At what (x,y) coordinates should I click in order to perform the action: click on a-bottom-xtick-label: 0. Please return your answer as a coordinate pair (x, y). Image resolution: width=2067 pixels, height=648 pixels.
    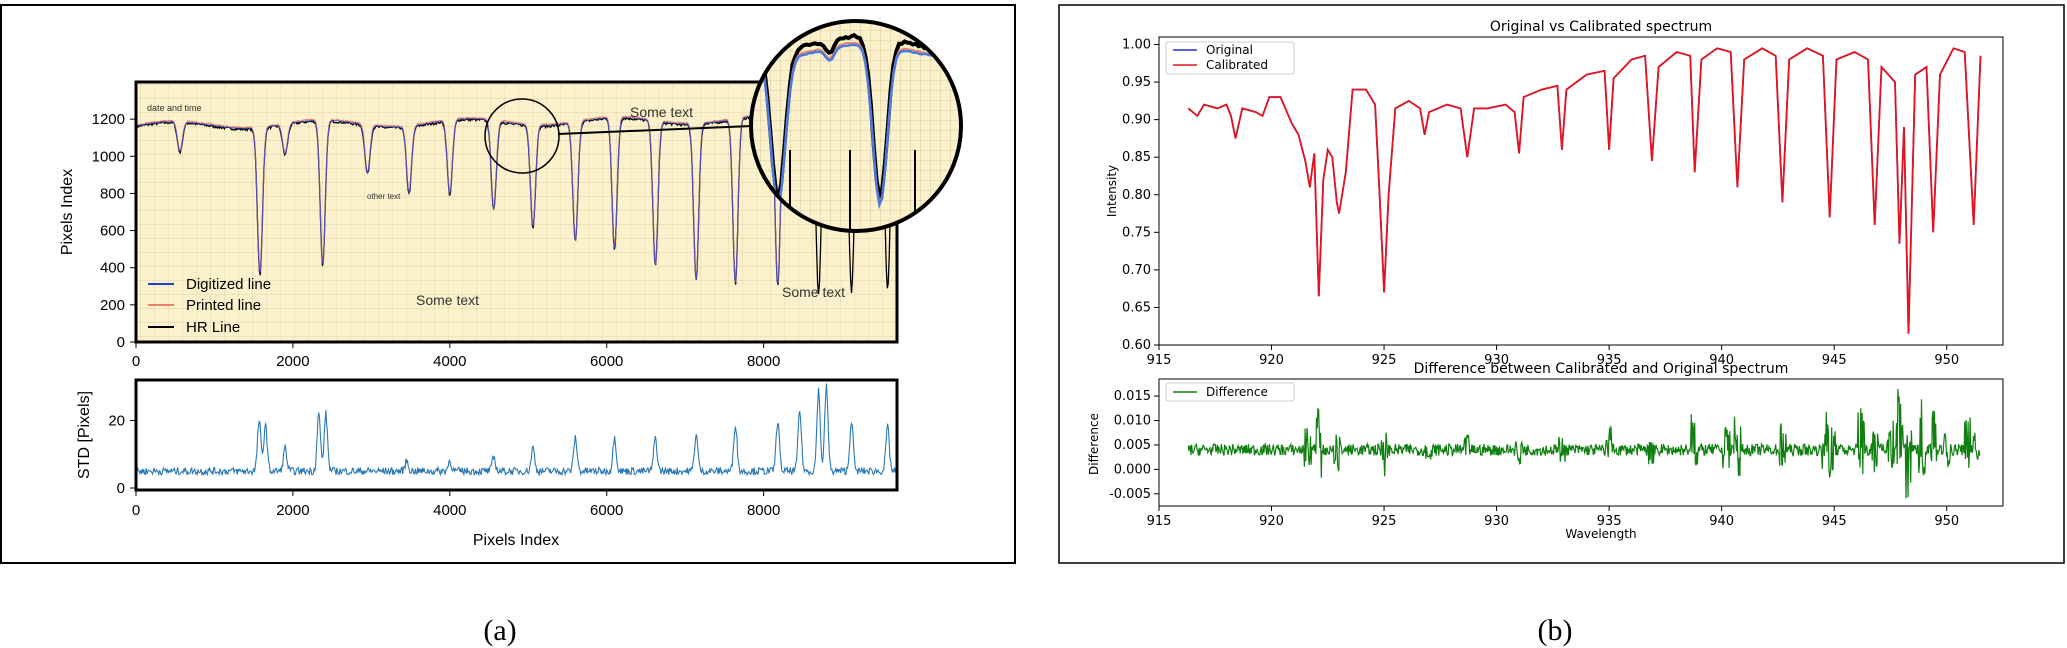
    Looking at the image, I should click on (136, 510).